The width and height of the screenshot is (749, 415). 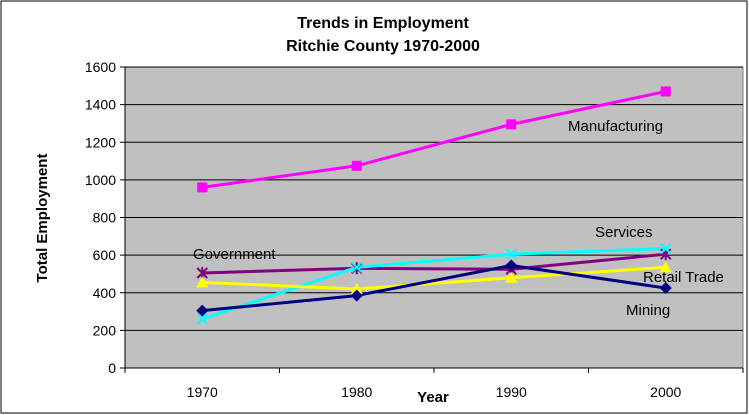 What do you see at coordinates (383, 23) in the screenshot?
I see `chart-title: Trends in Employment` at bounding box center [383, 23].